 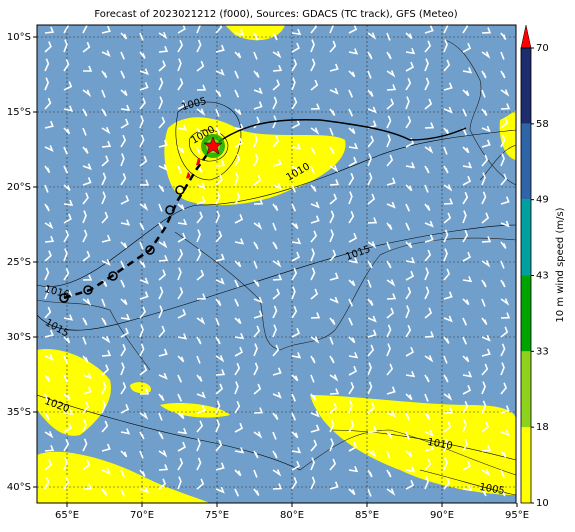 I want to click on lat-label: 10°S, so click(x=19, y=37).